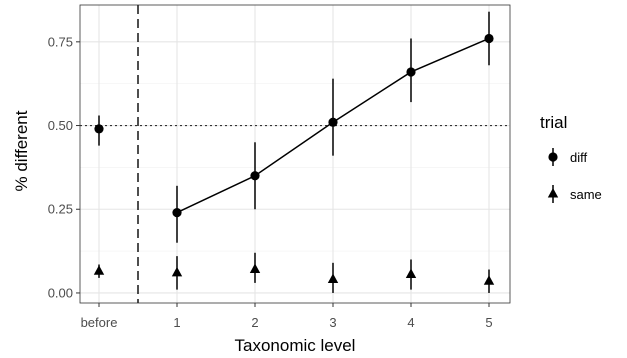 This screenshot has height=358, width=627. Describe the element at coordinates (578, 157) in the screenshot. I see `legend-label-diff: diff` at that location.